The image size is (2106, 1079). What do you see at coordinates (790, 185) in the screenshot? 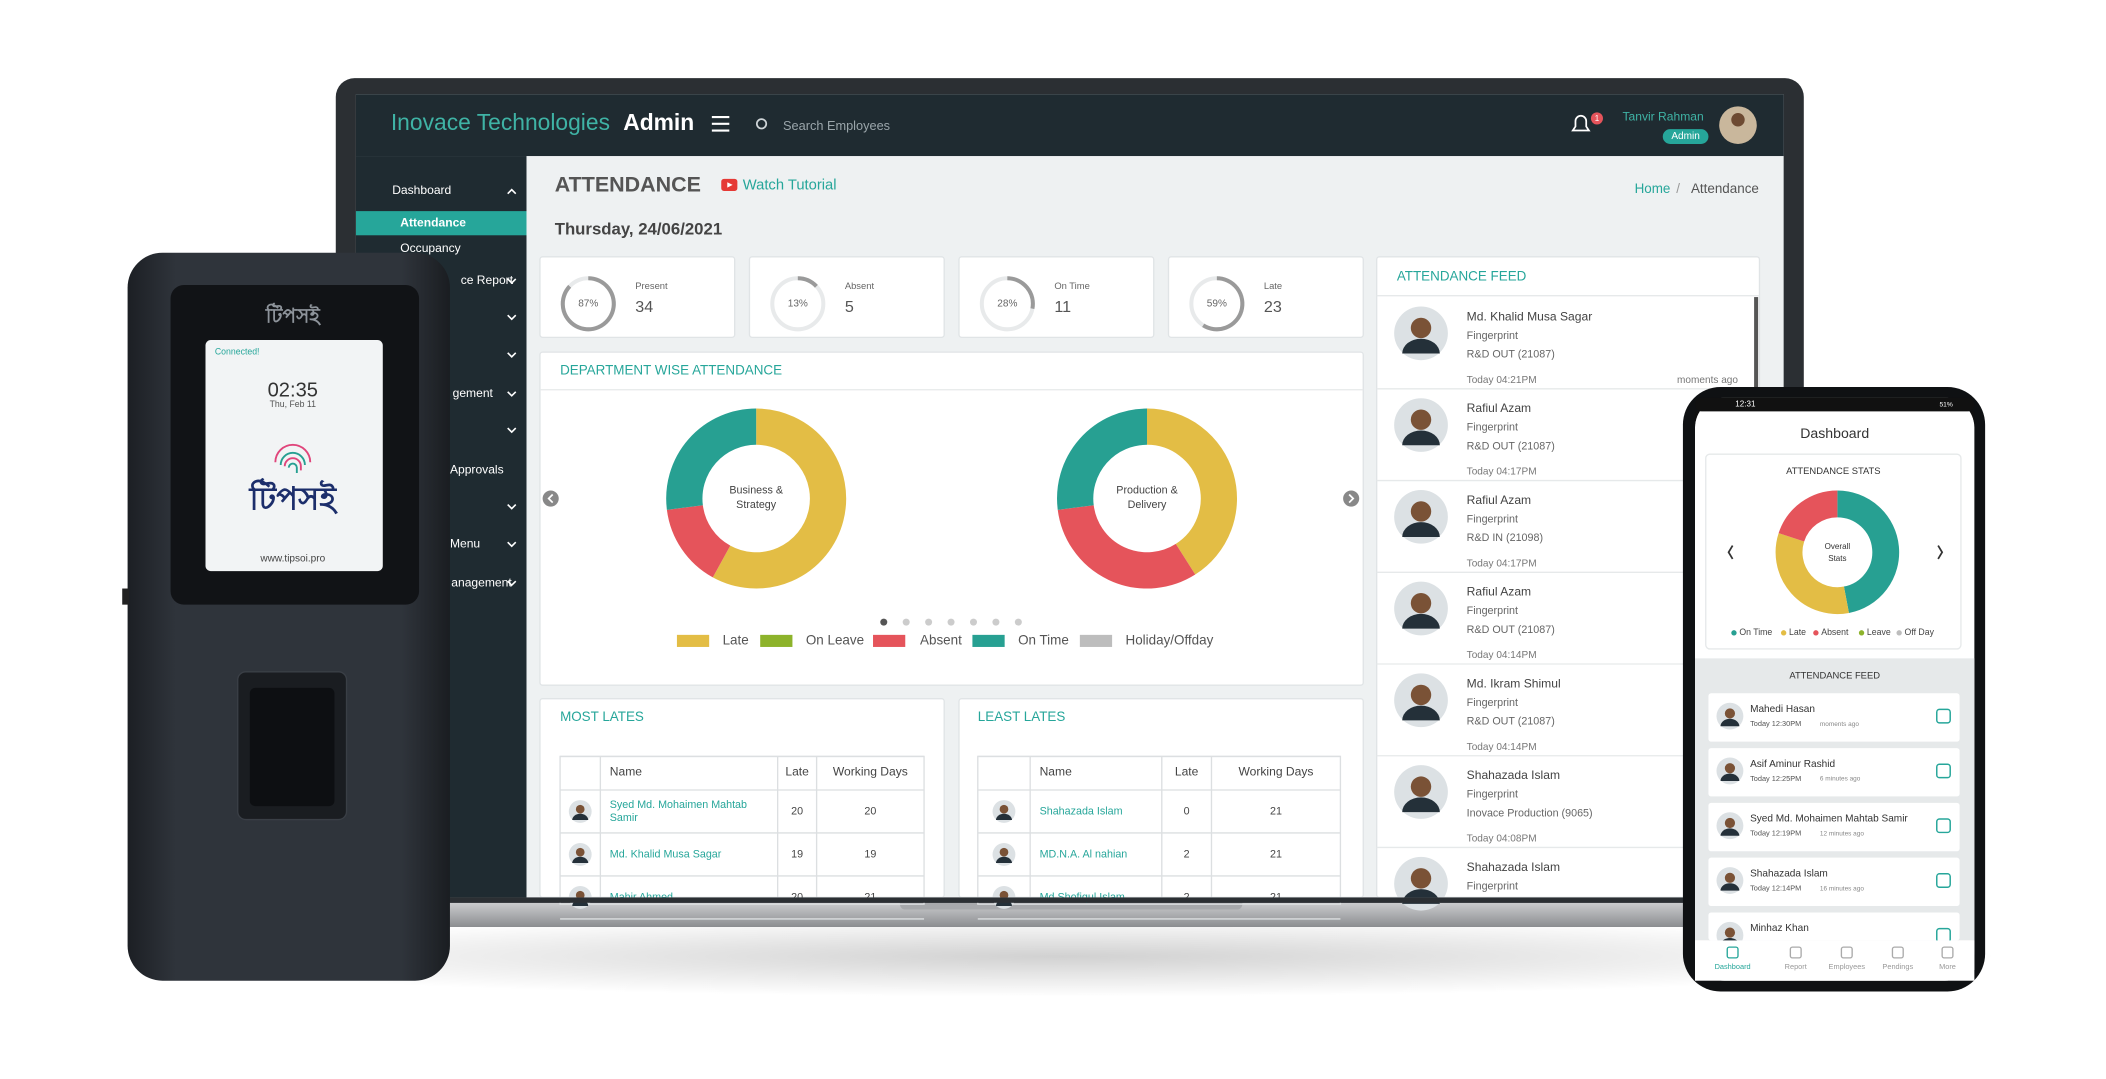
I see `tutorial-link: Watch Tutorial` at bounding box center [790, 185].